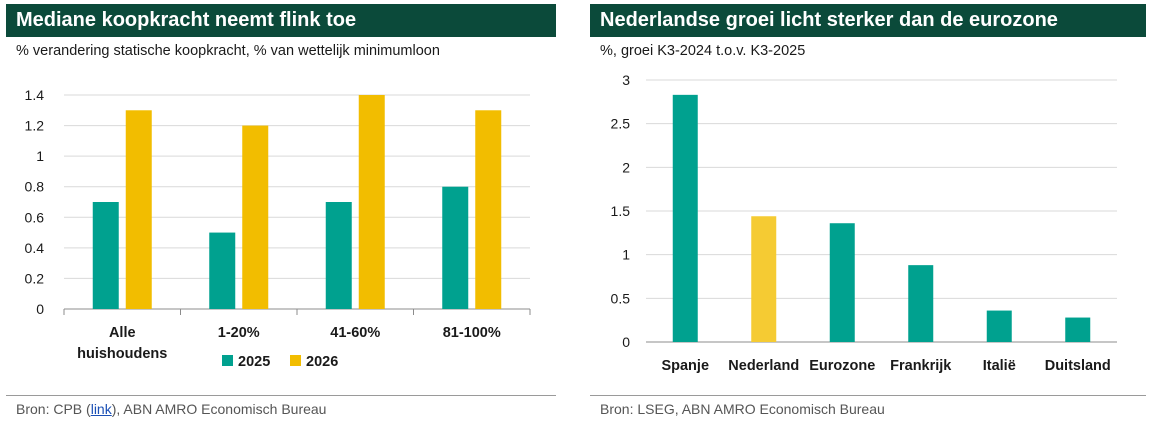 This screenshot has width=1153, height=423. What do you see at coordinates (621, 211) in the screenshot?
I see `y-tick-label: 1.5` at bounding box center [621, 211].